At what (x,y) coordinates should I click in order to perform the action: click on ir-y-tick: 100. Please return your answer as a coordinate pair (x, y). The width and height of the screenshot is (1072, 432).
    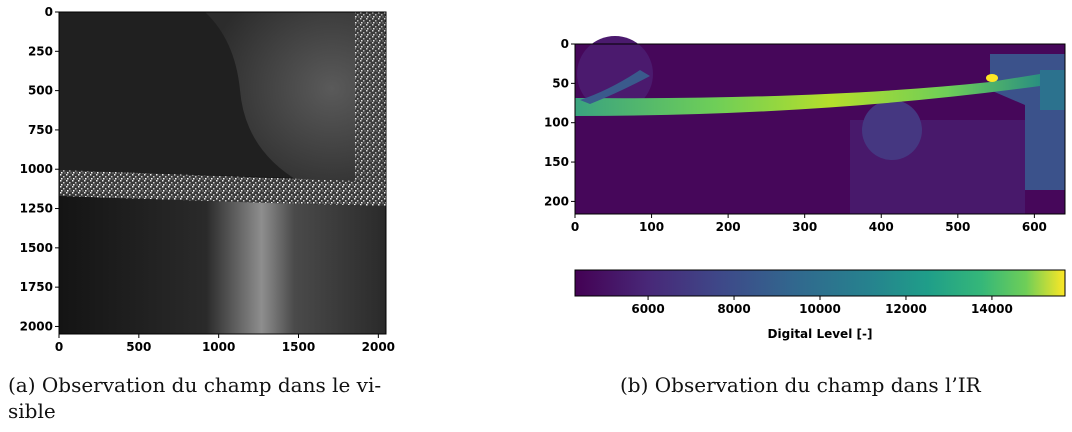
    Looking at the image, I should click on (556, 123).